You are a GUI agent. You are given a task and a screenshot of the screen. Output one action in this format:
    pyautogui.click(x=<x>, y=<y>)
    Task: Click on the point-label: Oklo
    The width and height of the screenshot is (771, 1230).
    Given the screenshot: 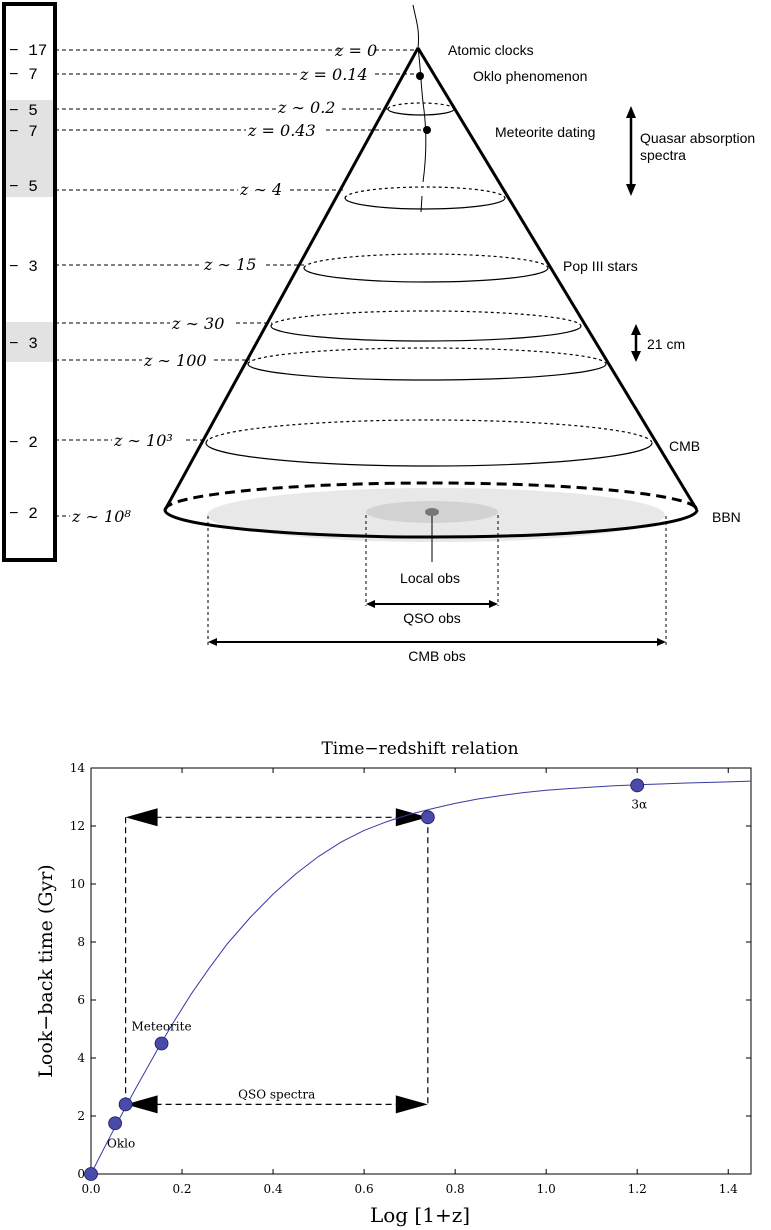 What is the action you would take?
    pyautogui.click(x=121, y=1143)
    